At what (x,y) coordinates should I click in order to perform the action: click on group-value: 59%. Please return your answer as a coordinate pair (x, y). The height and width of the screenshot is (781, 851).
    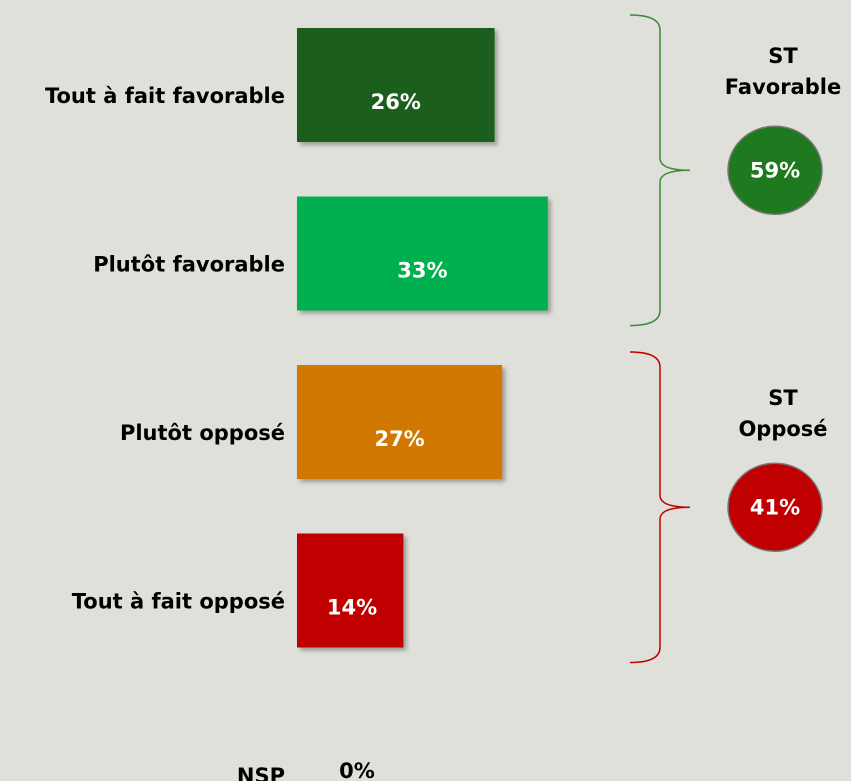
    Looking at the image, I should click on (775, 170).